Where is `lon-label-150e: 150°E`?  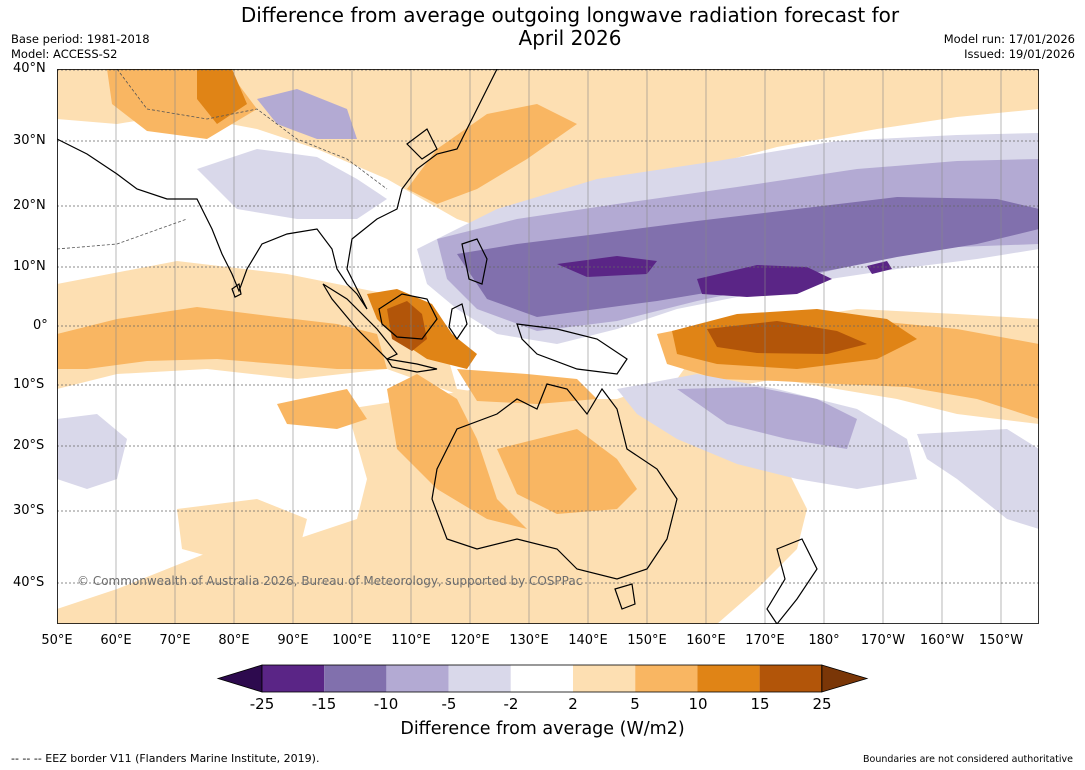
lon-label-150e: 150°E is located at coordinates (647, 640).